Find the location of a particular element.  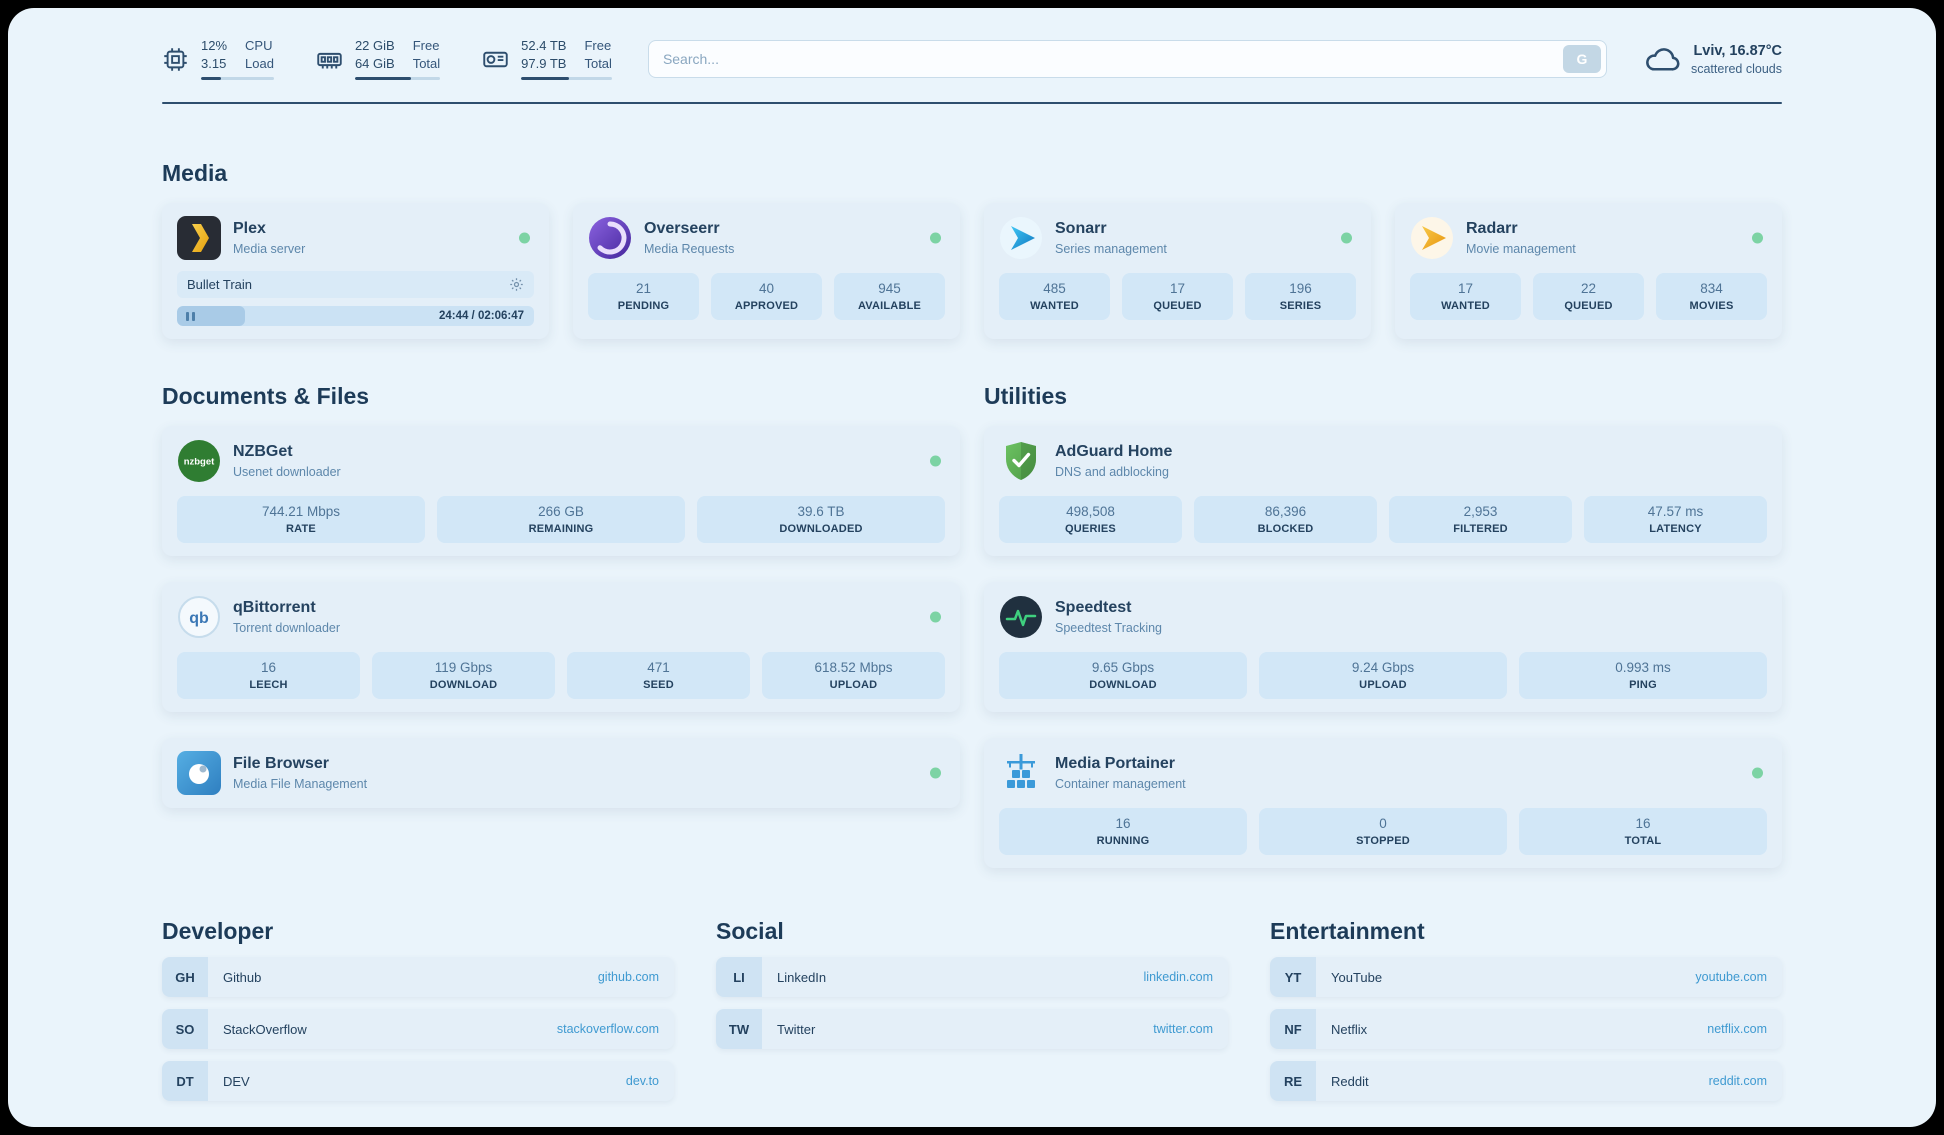

bookmark-netflix: NF Netflix netflix.com is located at coordinates (1526, 1029).